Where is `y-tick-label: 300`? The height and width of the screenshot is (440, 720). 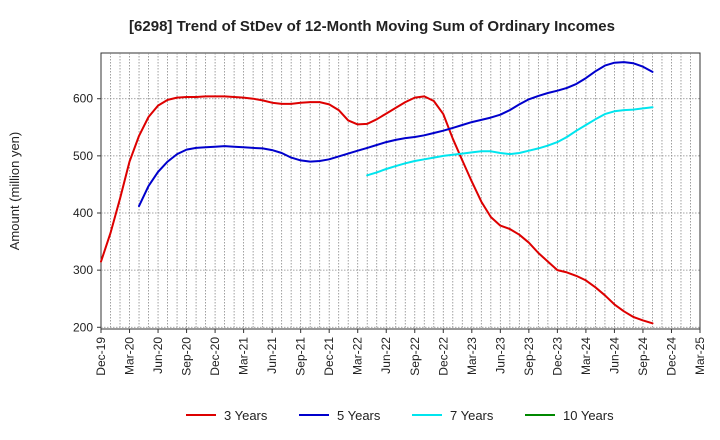
y-tick-label: 300 is located at coordinates (83, 270).